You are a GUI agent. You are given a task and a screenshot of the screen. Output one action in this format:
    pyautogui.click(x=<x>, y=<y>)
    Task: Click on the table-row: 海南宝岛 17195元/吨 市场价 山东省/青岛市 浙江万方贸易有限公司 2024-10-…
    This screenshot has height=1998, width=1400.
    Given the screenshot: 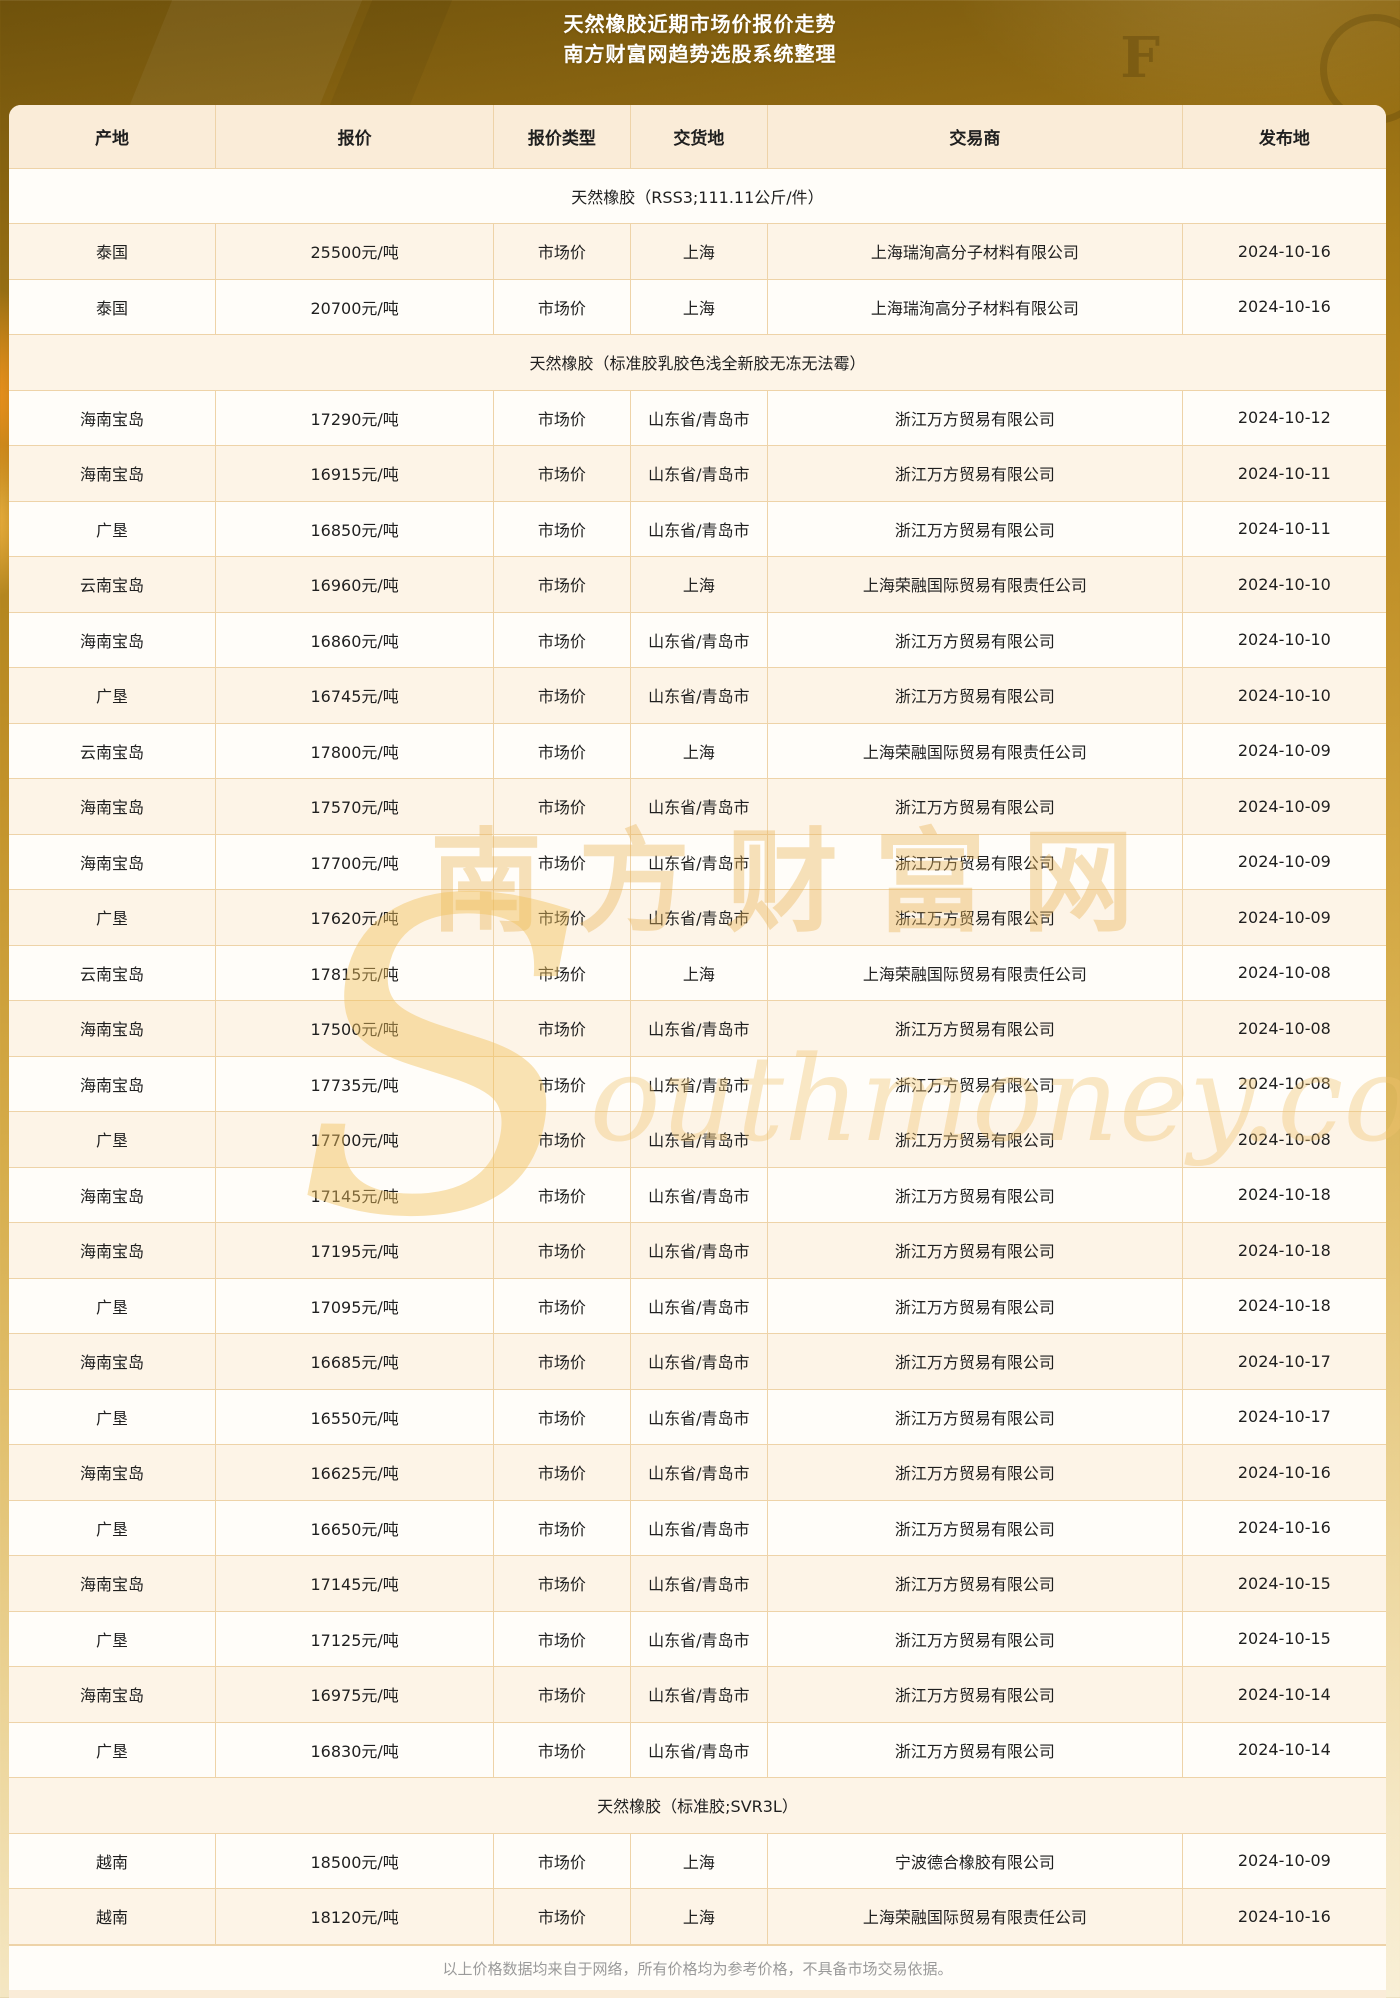 What is the action you would take?
    pyautogui.click(x=697, y=1250)
    